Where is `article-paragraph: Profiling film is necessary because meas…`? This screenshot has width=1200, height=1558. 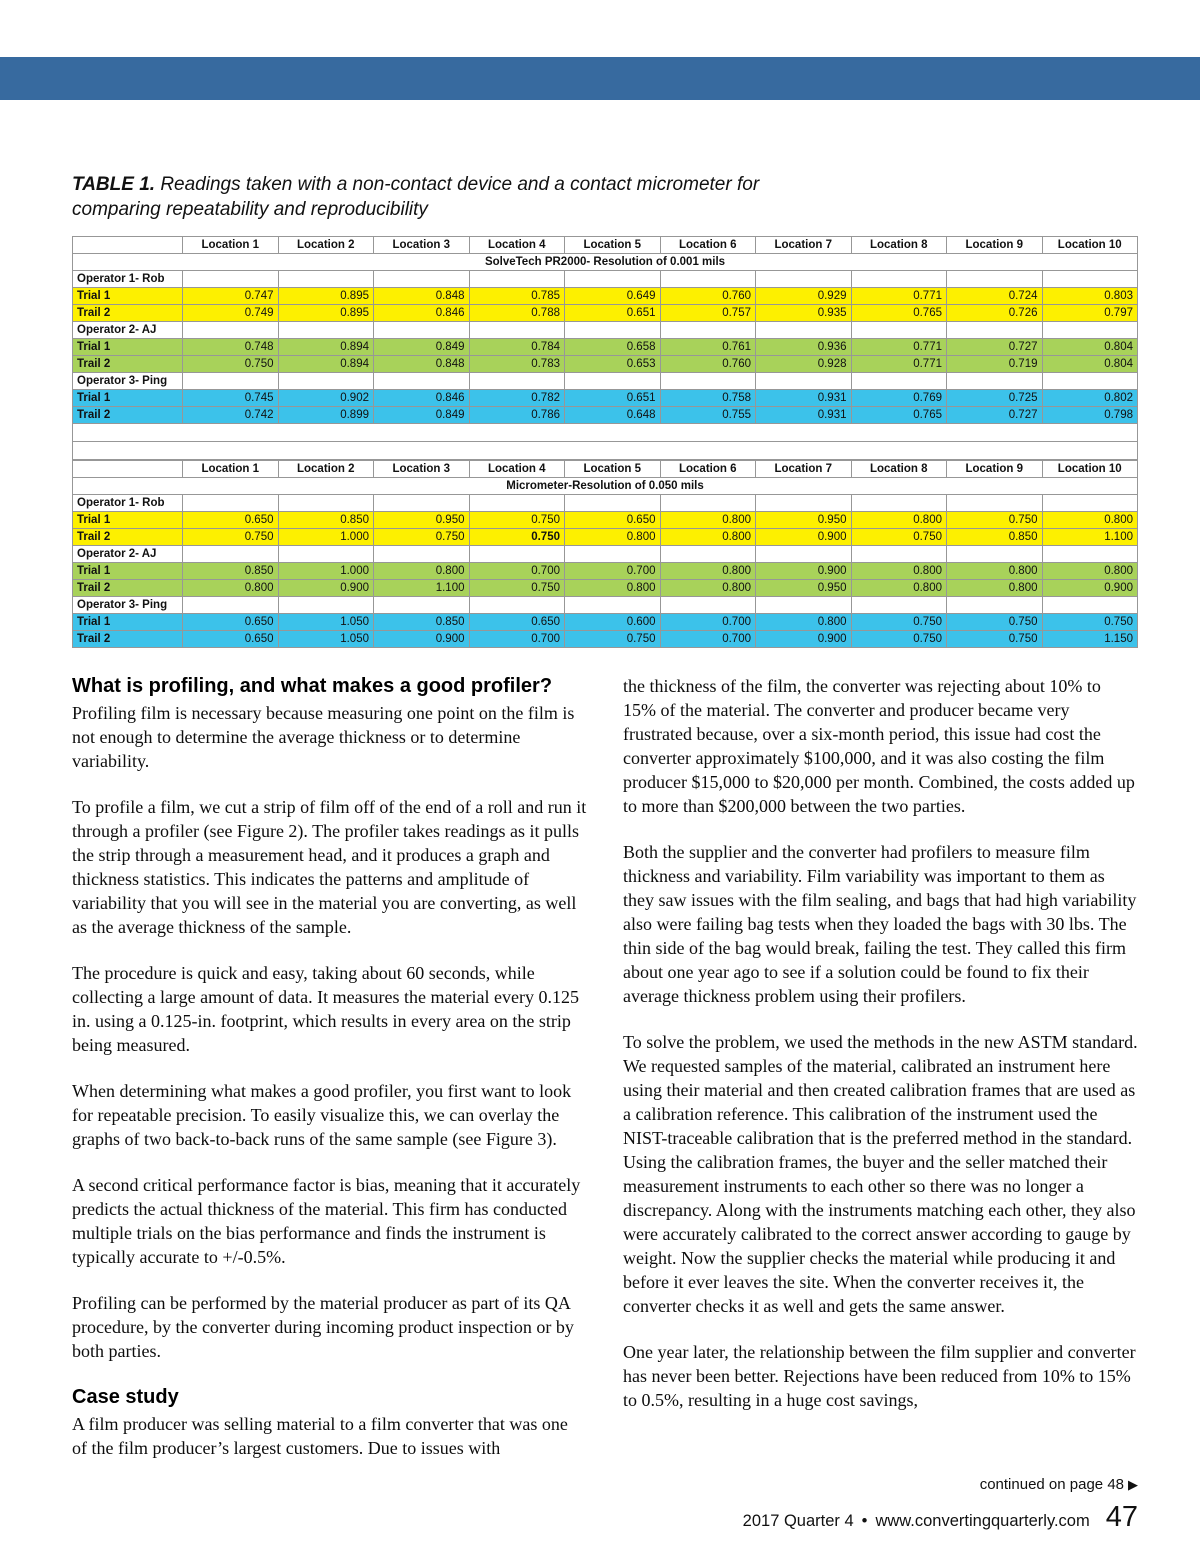
article-paragraph: Profiling film is necessary because meas… is located at coordinates (323, 737).